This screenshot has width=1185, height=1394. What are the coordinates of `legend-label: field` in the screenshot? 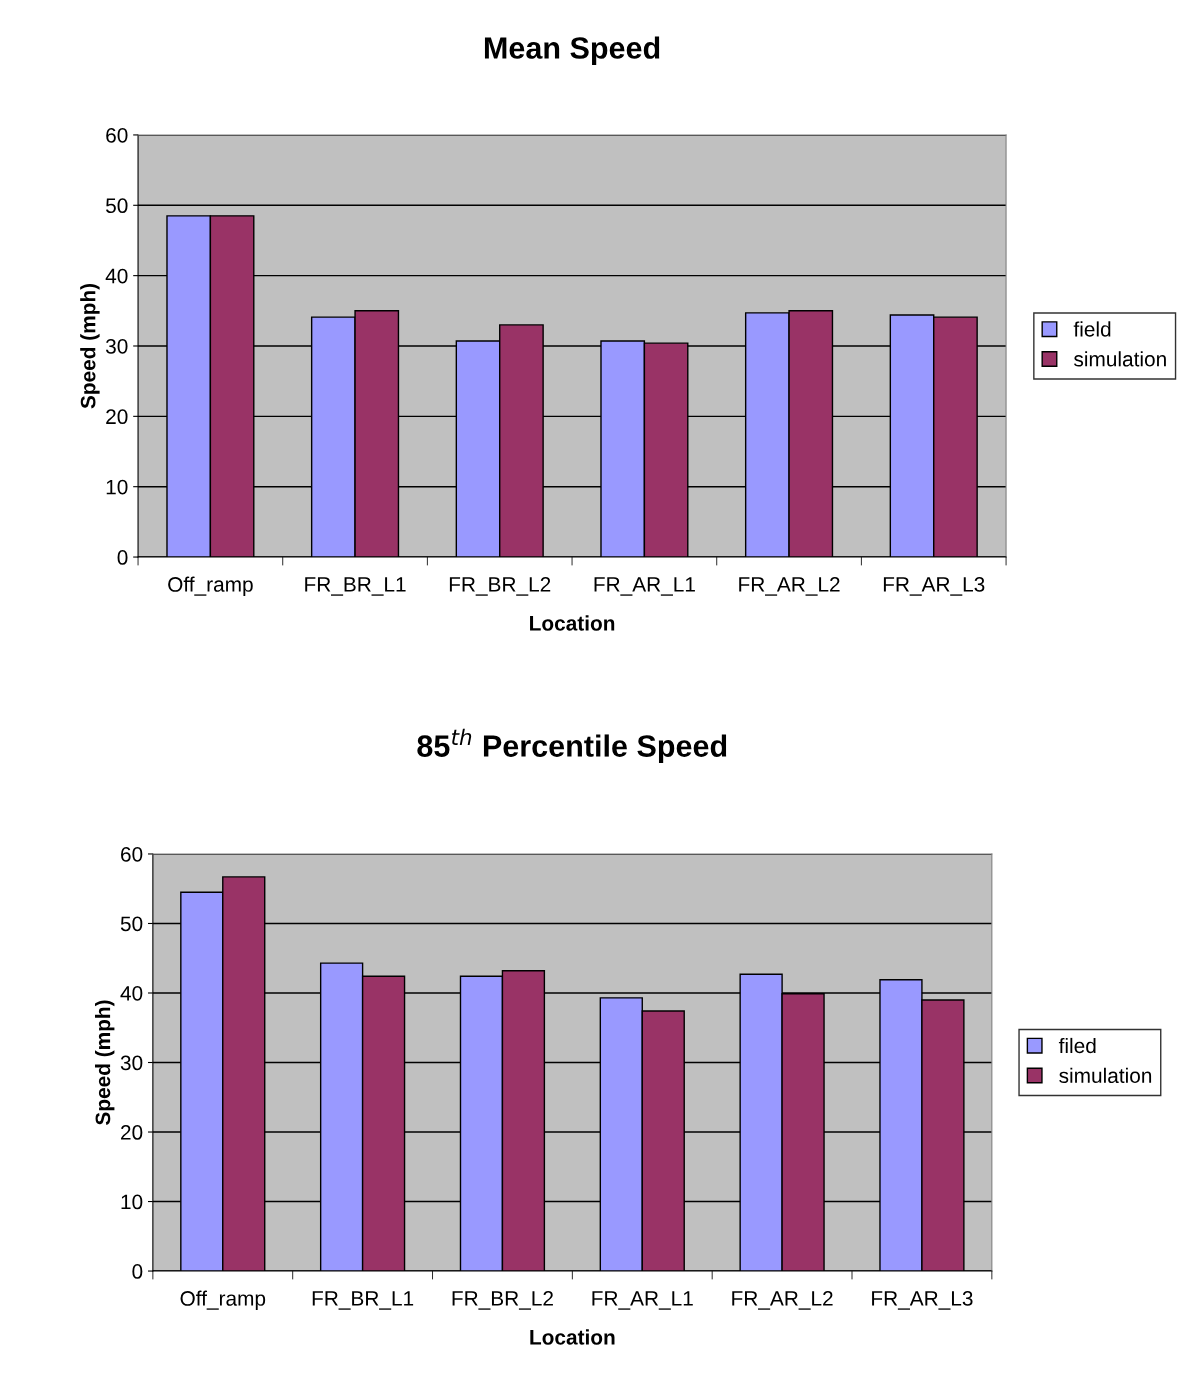 It's located at (1092, 329).